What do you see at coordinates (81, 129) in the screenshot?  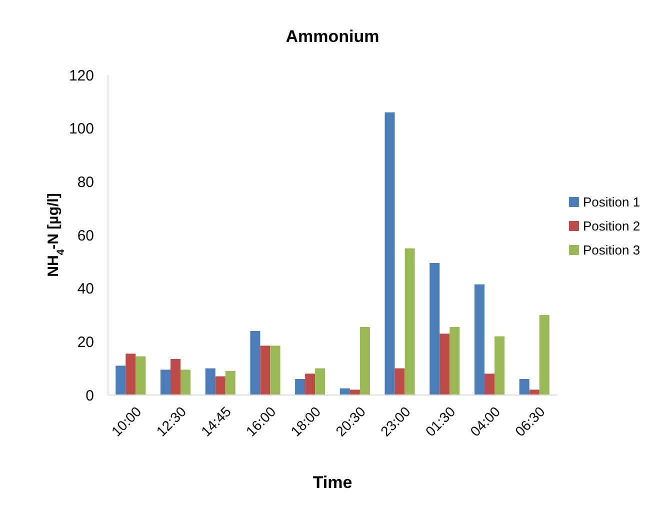 I see `y-tick-label: 100` at bounding box center [81, 129].